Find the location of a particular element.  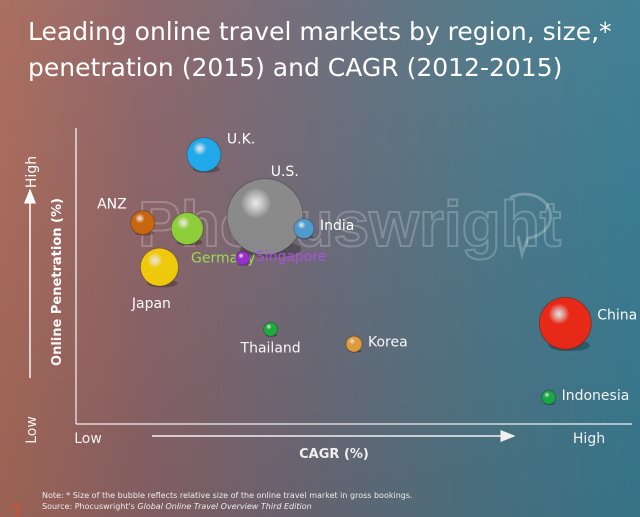

bubble-group-u-k: U.K. is located at coordinates (220, 152).